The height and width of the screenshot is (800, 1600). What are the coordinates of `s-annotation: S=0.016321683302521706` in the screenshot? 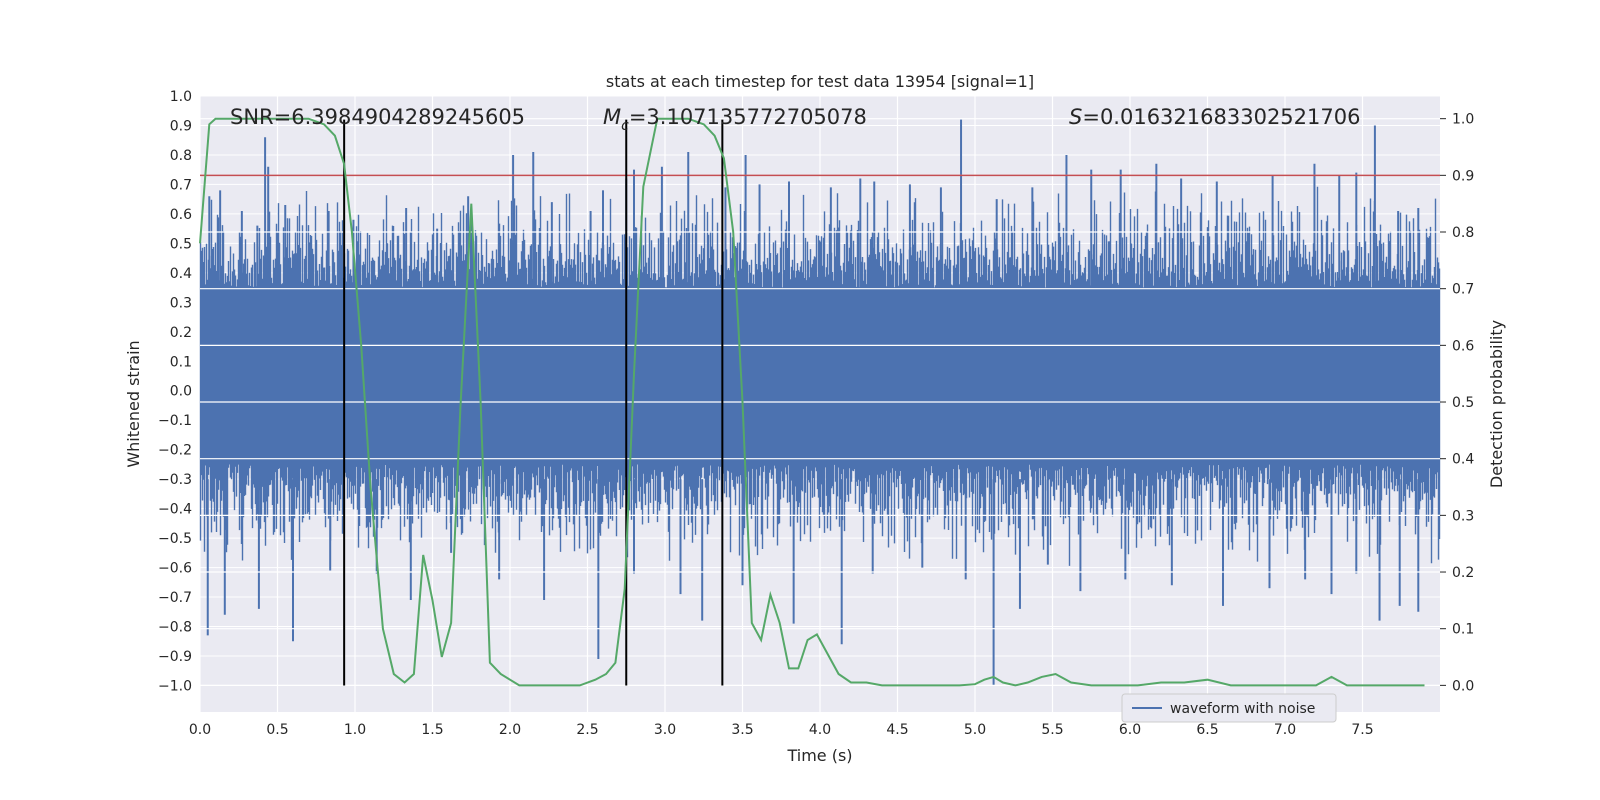 It's located at (1214, 117).